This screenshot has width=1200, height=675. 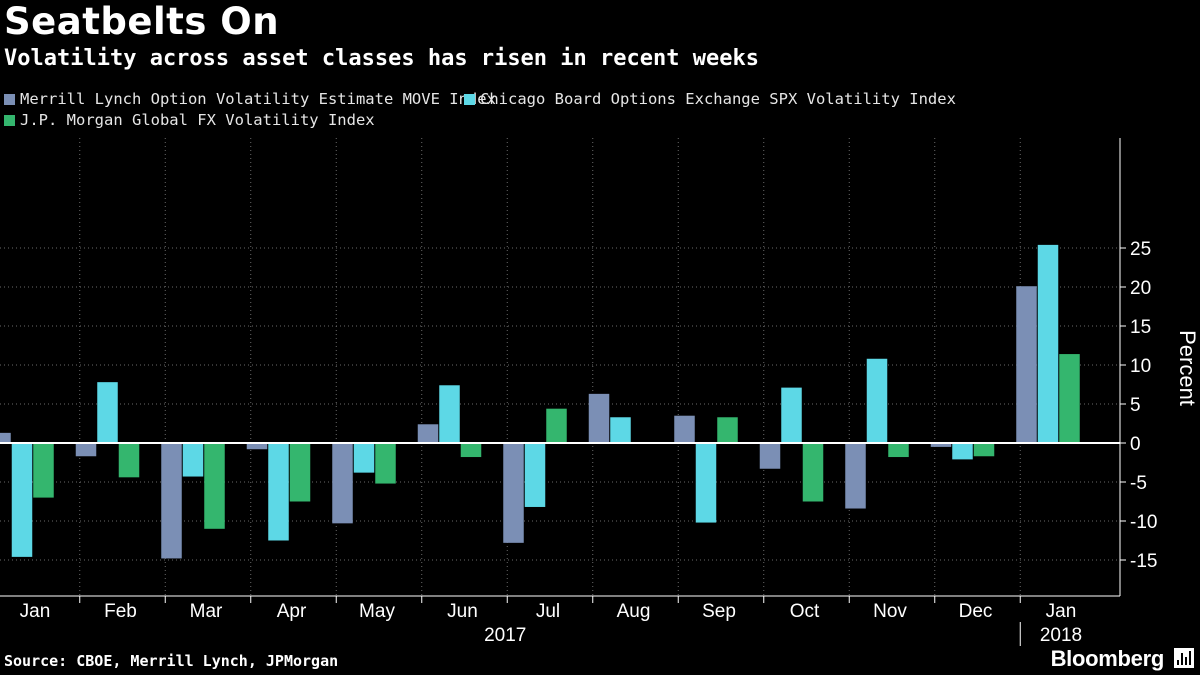 I want to click on bar-series-3-feb, so click(x=129, y=460).